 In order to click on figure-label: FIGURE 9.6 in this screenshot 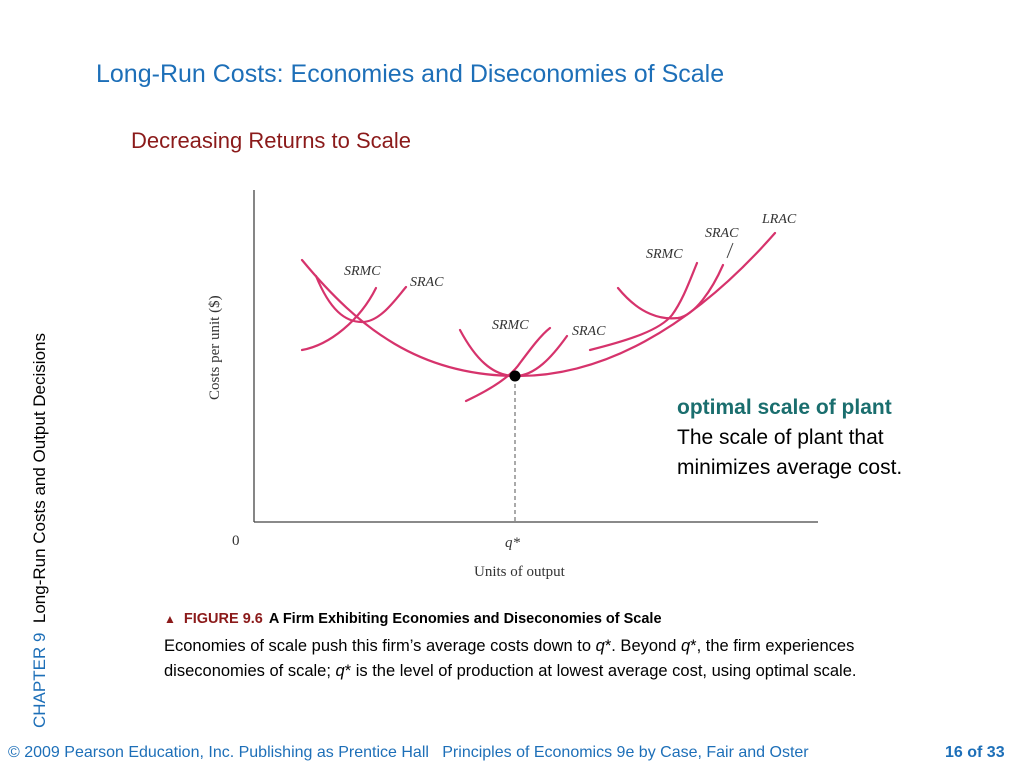, I will do `click(223, 619)`.